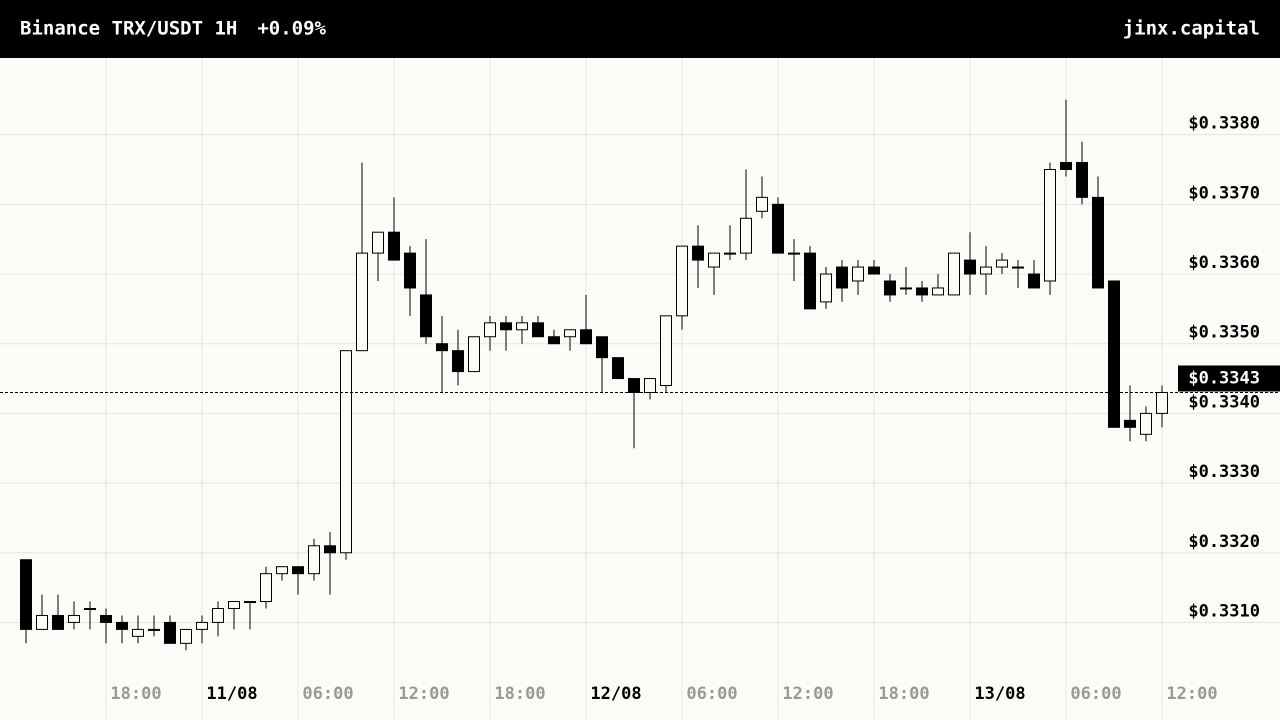 This screenshot has height=720, width=1280. Describe the element at coordinates (1224, 402) in the screenshot. I see `y-tick-label: $0.3340` at that location.